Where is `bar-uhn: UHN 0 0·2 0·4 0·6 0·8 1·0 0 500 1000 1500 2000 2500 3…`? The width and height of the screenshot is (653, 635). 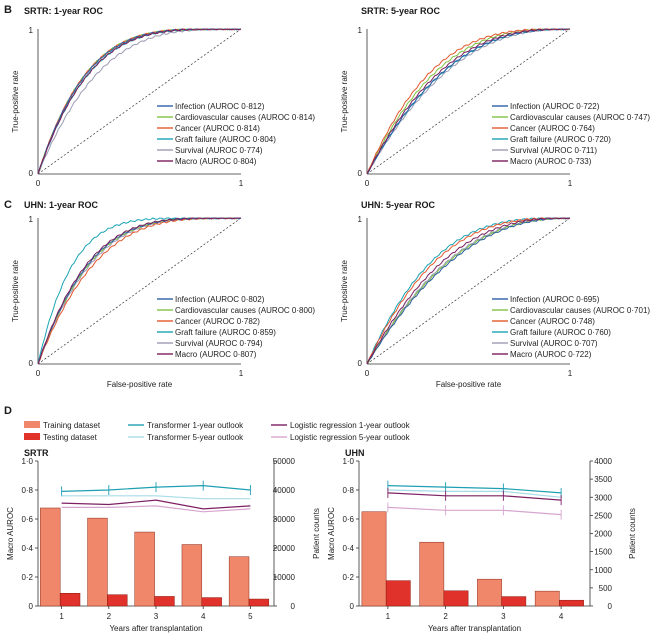 bar-uhn: UHN 0 0·2 0·4 0·6 0·8 1·0 0 500 1000 1500 2000 2500 3… is located at coordinates (482, 540).